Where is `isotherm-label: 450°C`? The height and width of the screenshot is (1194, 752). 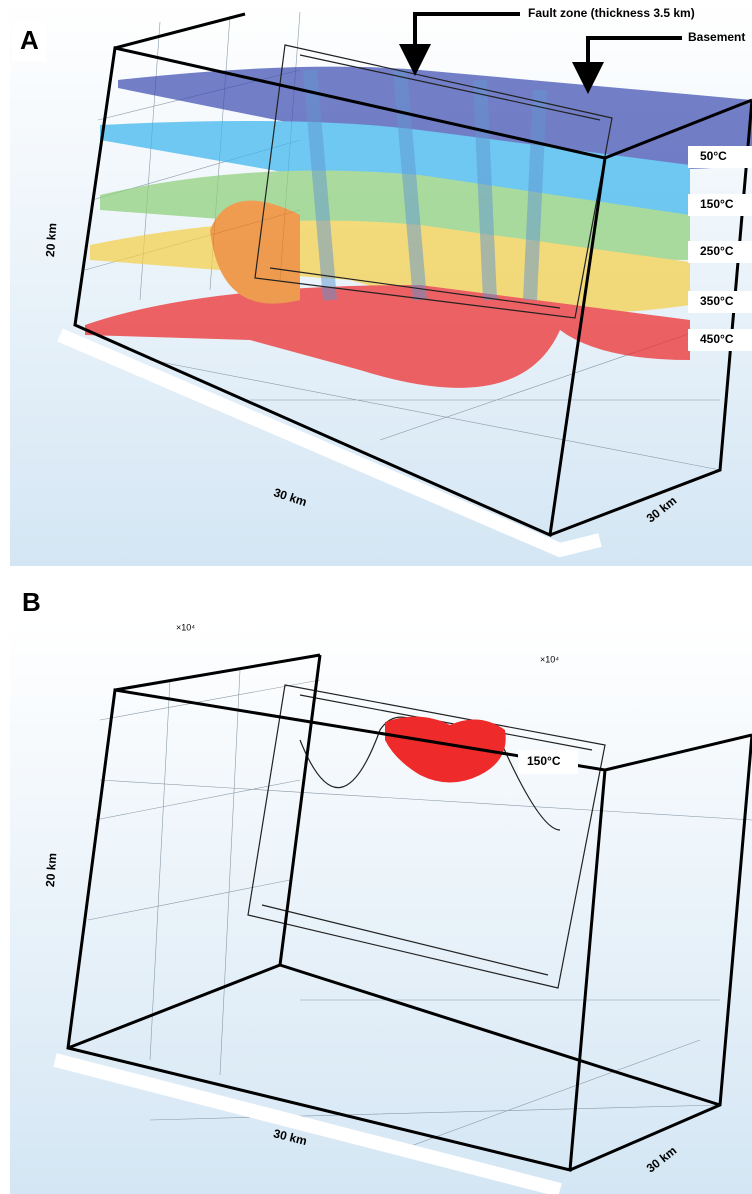 isotherm-label: 450°C is located at coordinates (717, 339).